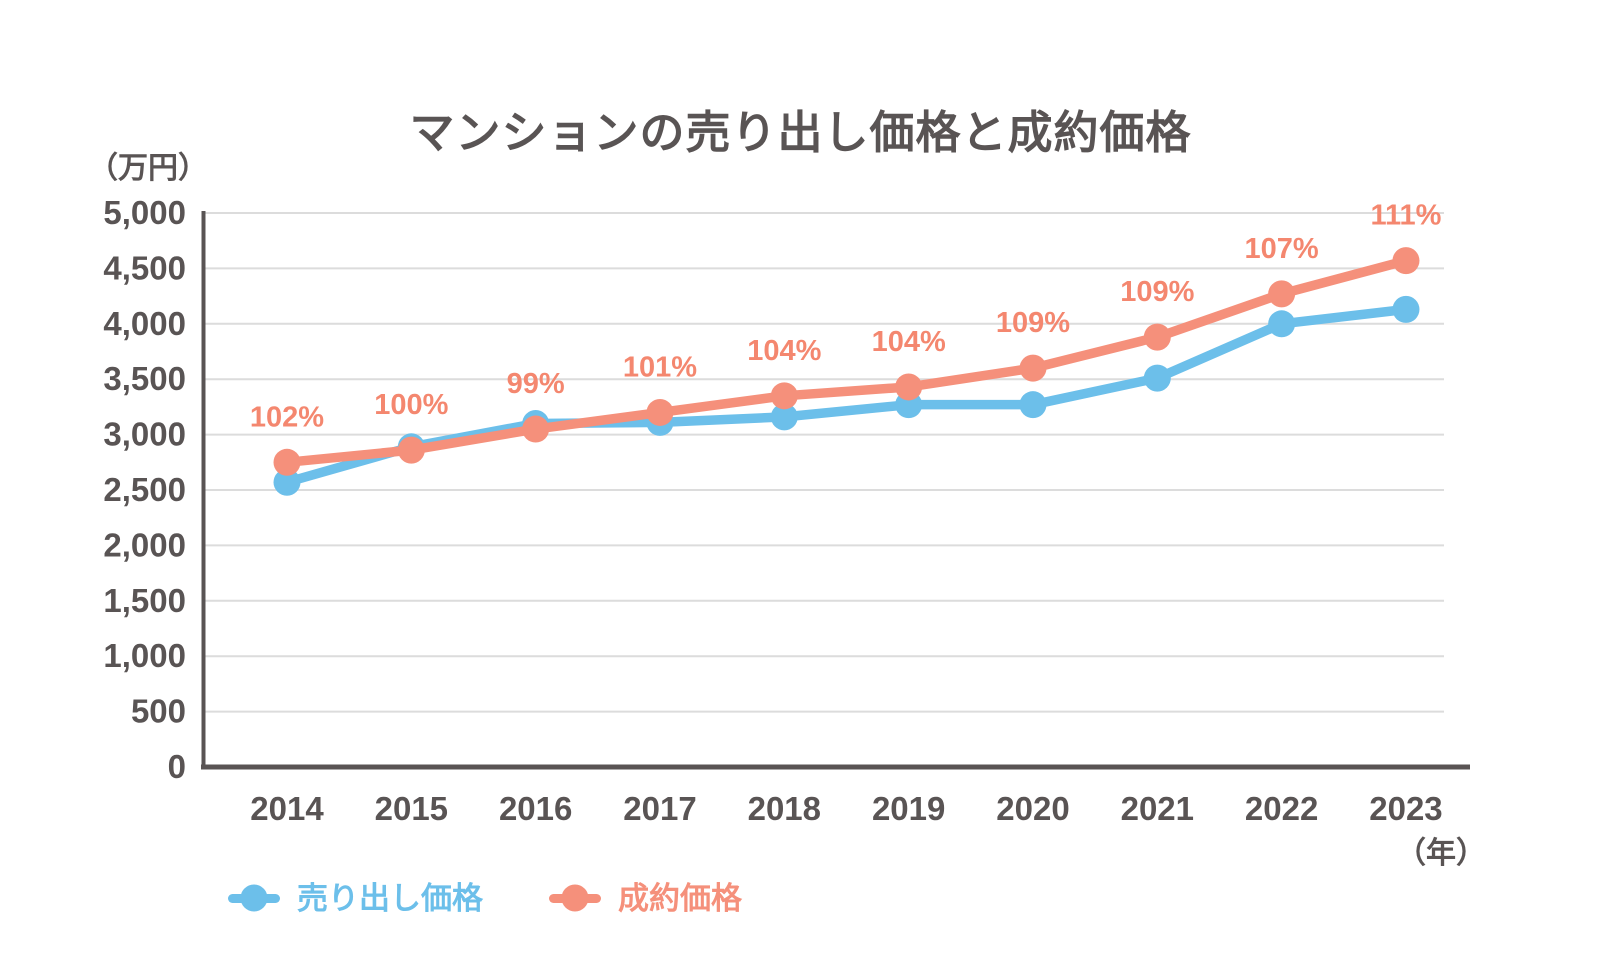 This screenshot has width=1601, height=970. Describe the element at coordinates (908, 808) in the screenshot. I see `x-tick-label: 2019` at that location.